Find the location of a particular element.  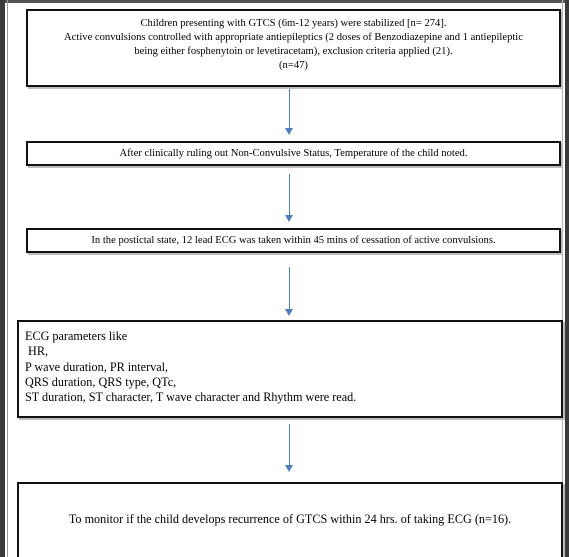

ecg-parameters-line-4: QRS duration, QRS type, QTc, is located at coordinates (101, 381).